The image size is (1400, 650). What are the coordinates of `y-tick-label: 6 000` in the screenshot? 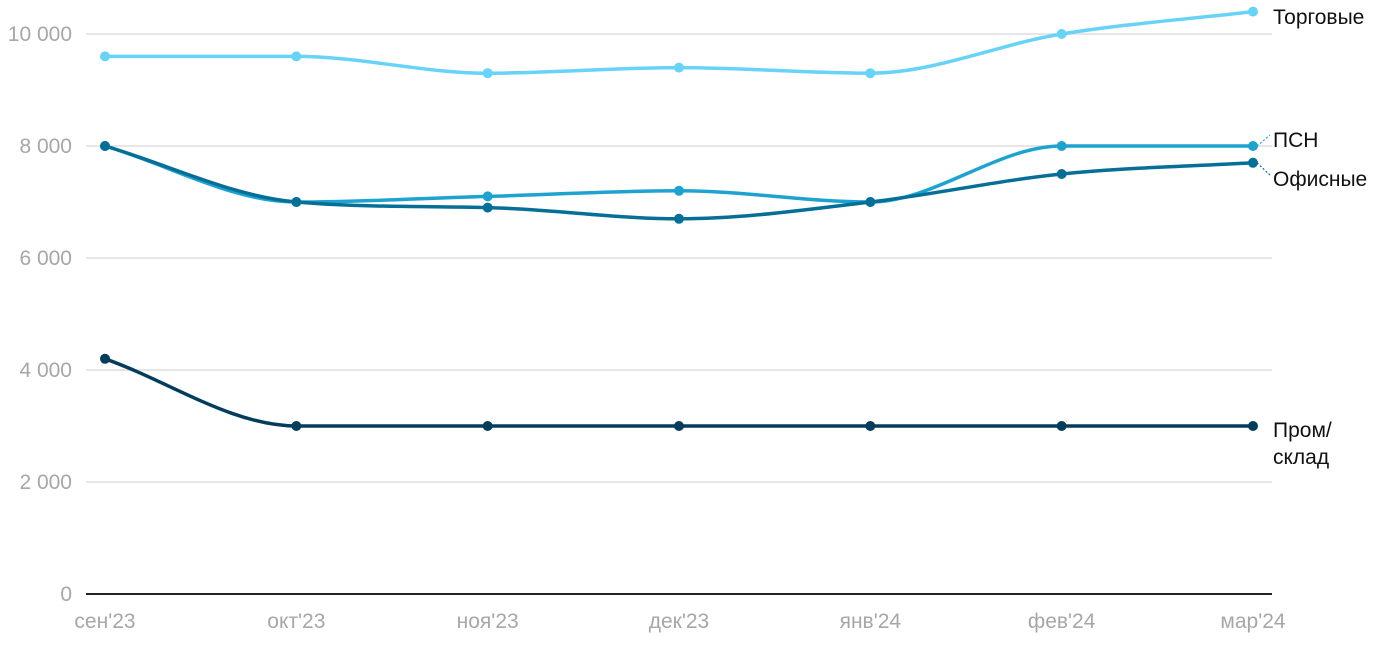 It's located at (45, 258).